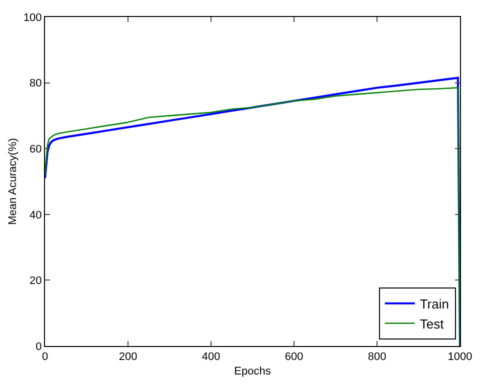 This screenshot has width=484, height=387. I want to click on x-tick-label: 200, so click(128, 357).